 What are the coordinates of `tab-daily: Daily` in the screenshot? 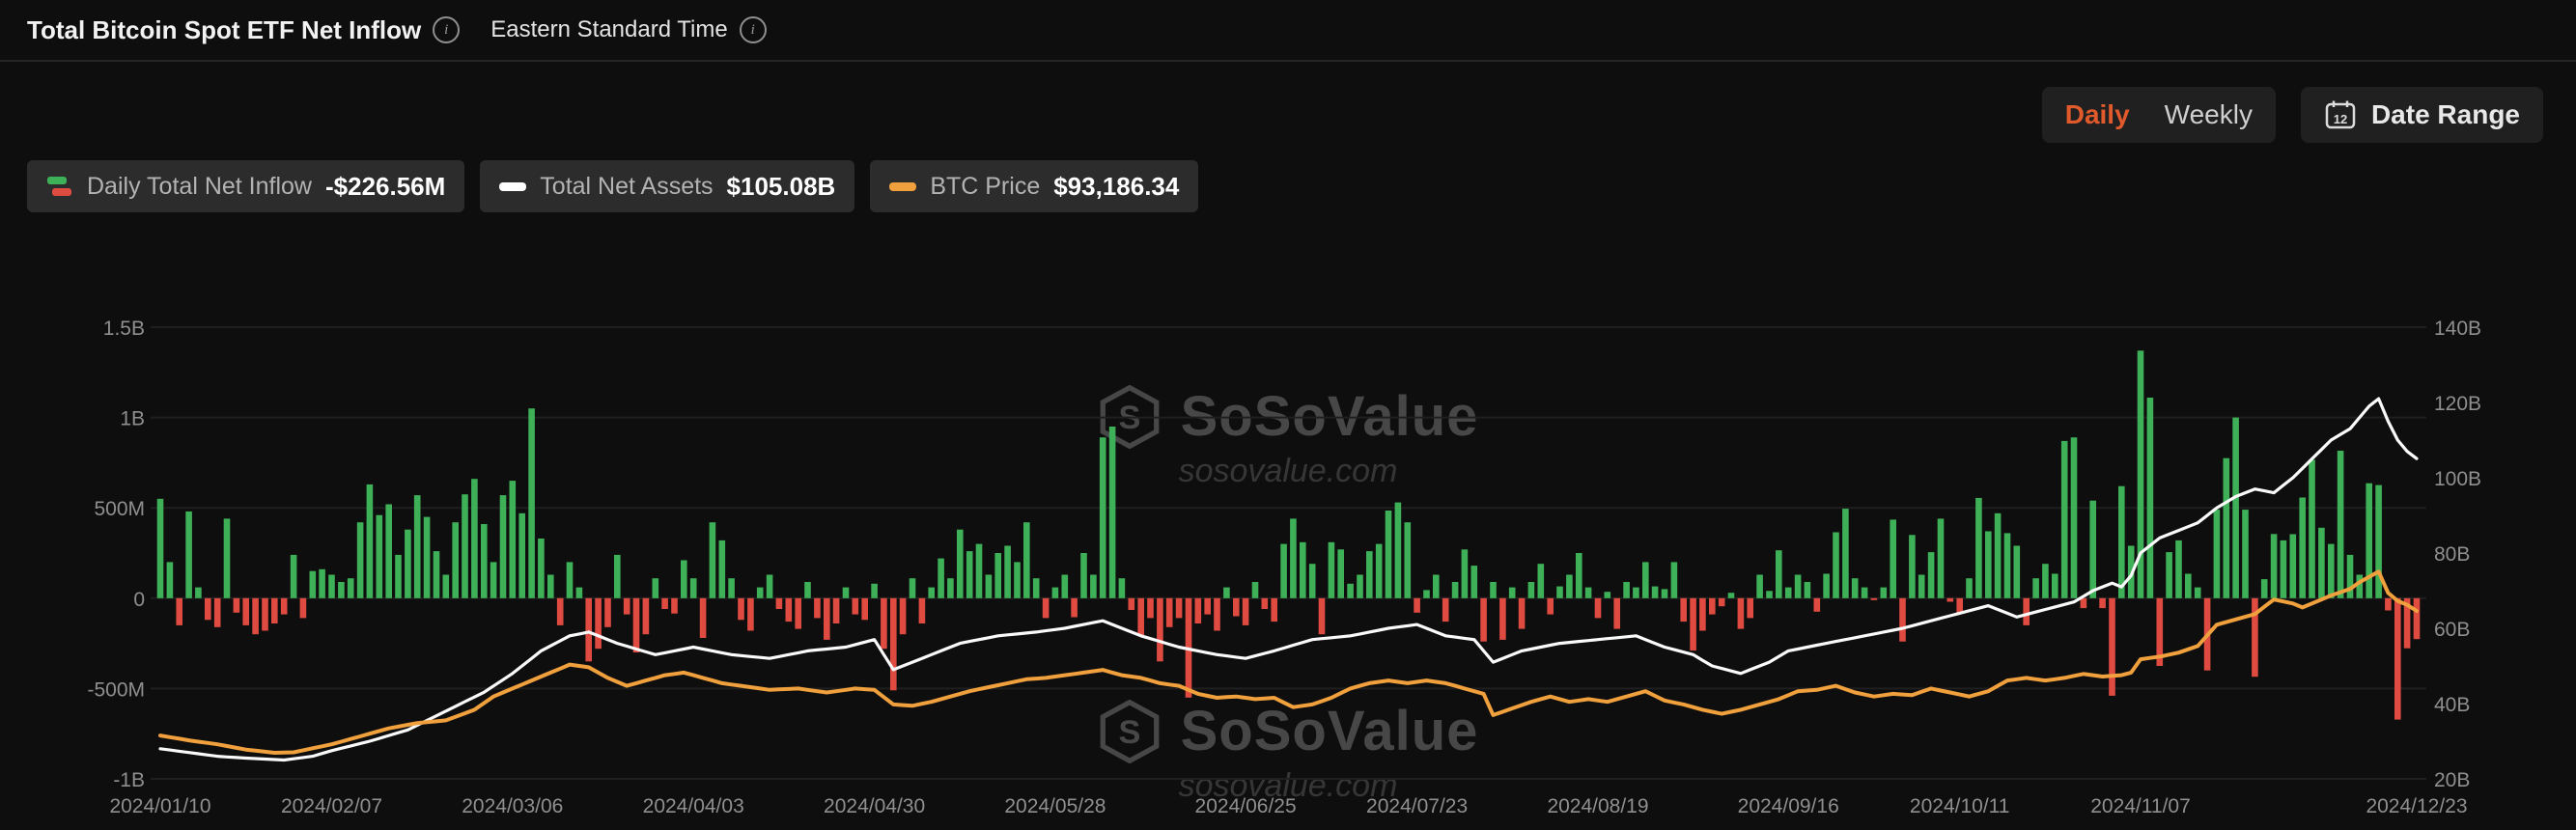 It's located at (2098, 115).